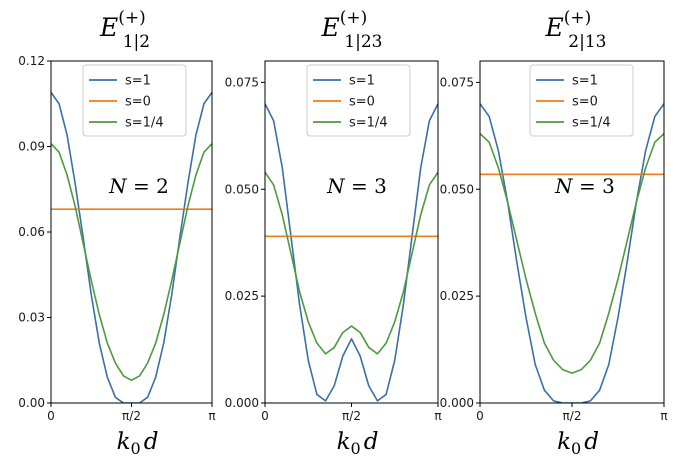 Image resolution: width=682 pixels, height=460 pixels. Describe the element at coordinates (576, 30) in the screenshot. I see `chart-title: E(+) 2|13` at that location.